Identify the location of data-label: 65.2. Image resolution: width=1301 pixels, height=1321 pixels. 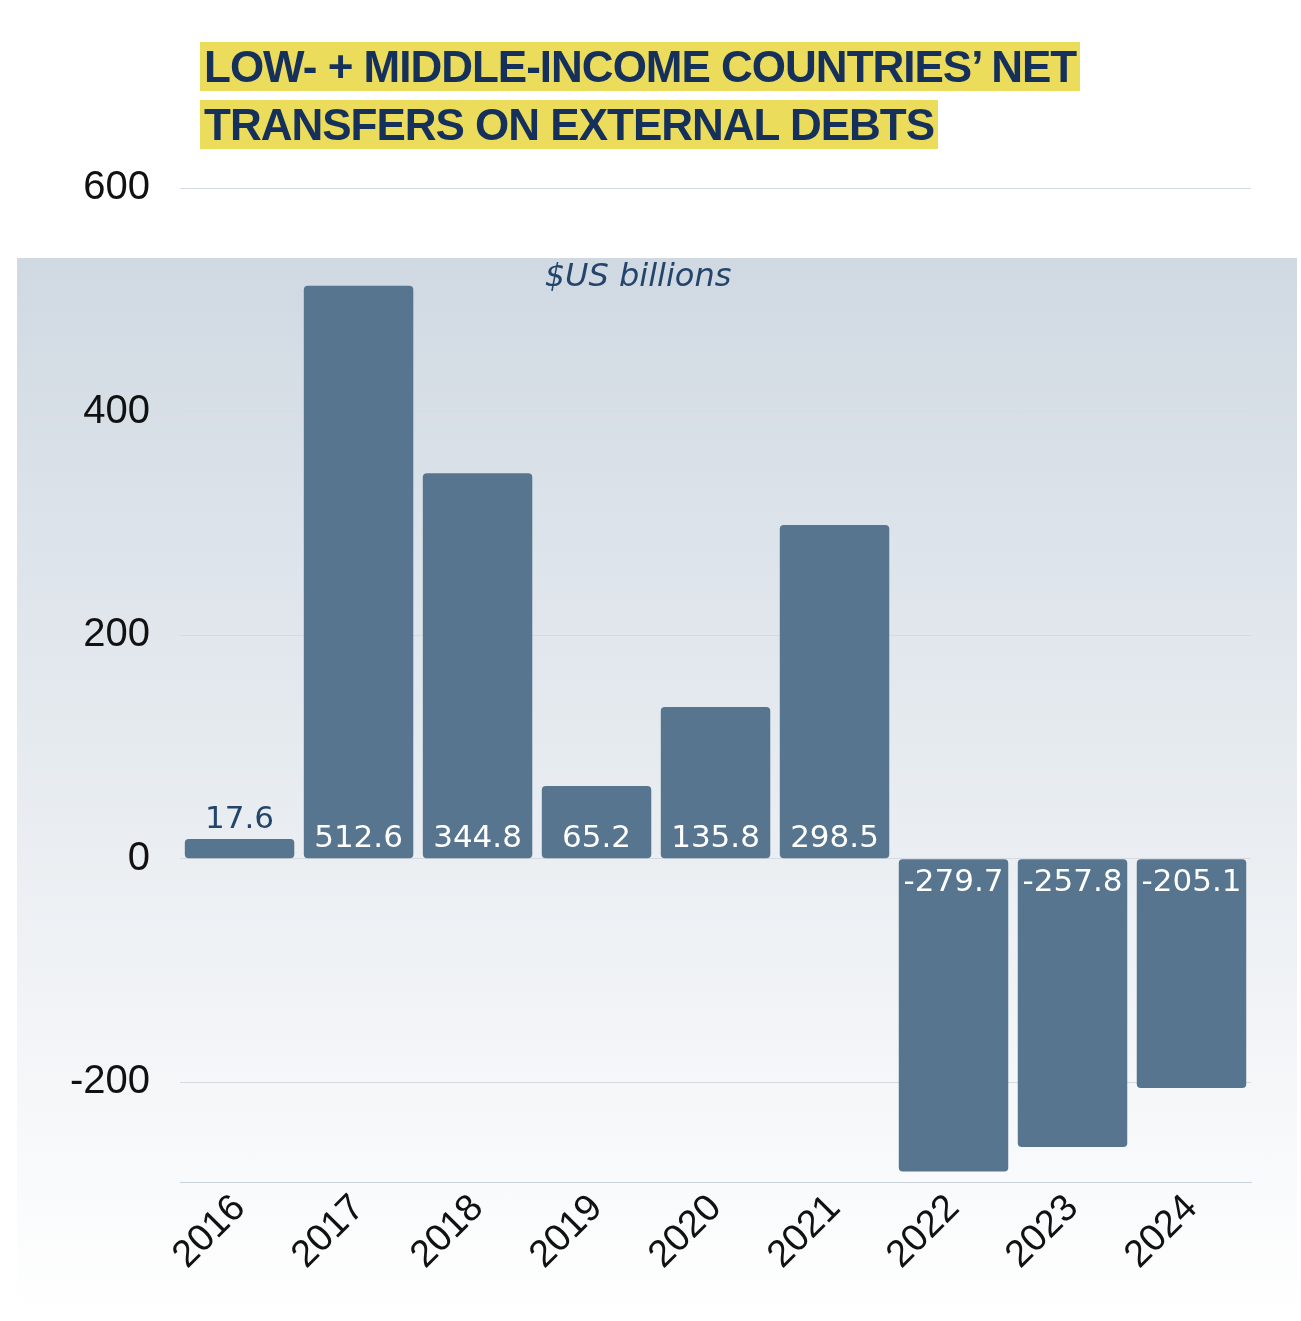
(597, 835).